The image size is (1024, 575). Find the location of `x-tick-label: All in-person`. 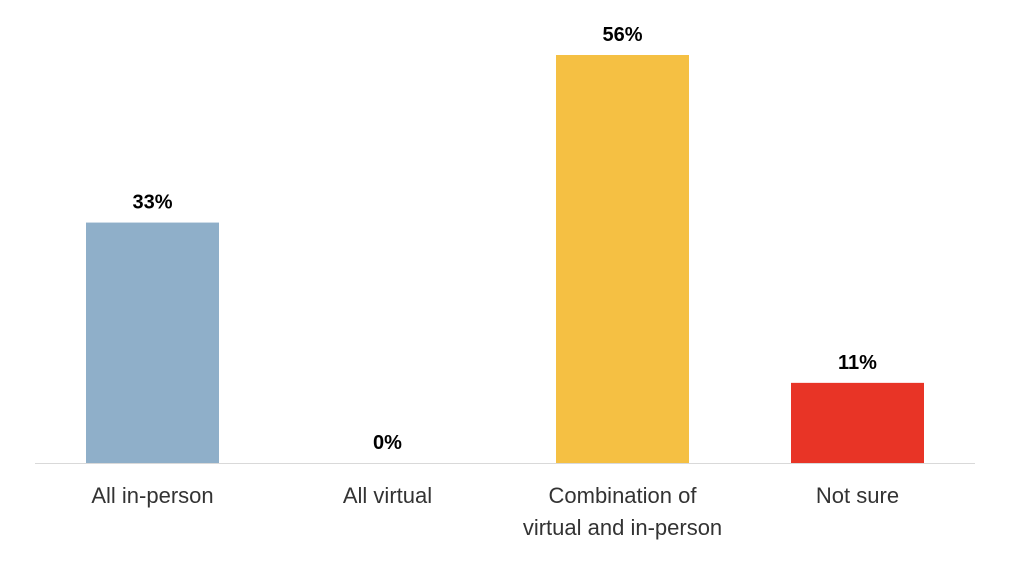

x-tick-label: All in-person is located at coordinates (152, 495).